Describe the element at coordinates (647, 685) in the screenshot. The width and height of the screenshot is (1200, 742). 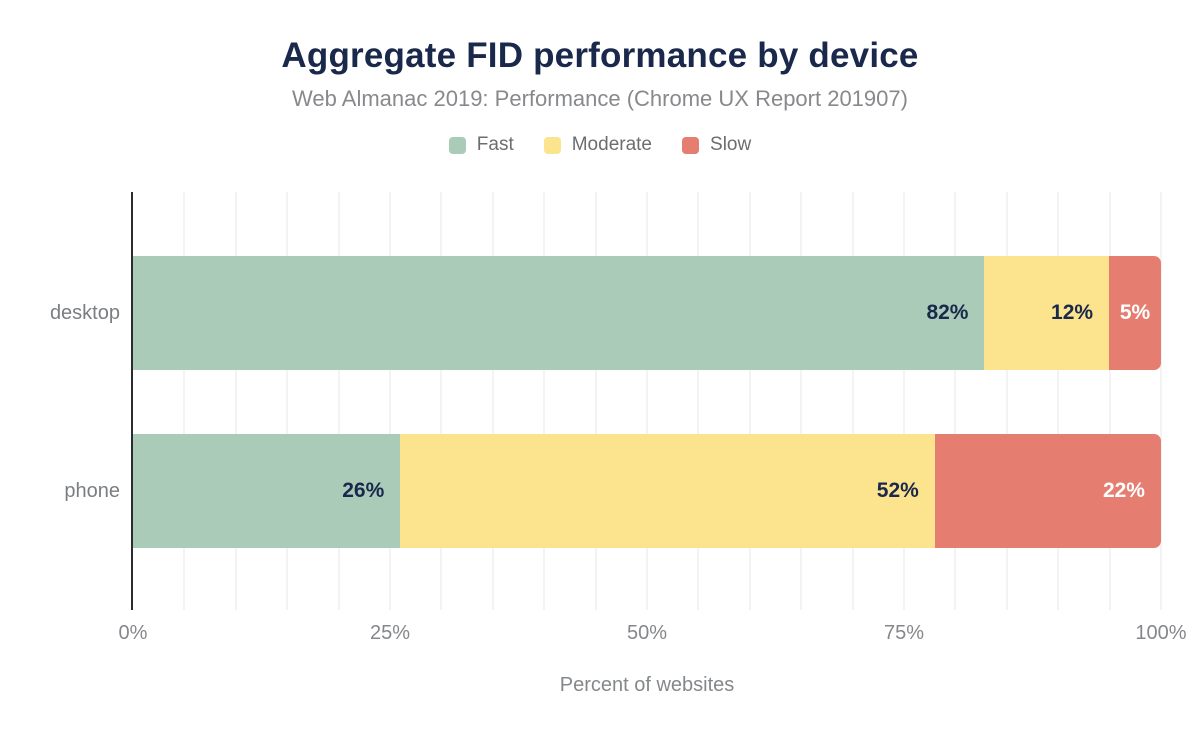
I see `x-axis-title: Percent of websites` at that location.